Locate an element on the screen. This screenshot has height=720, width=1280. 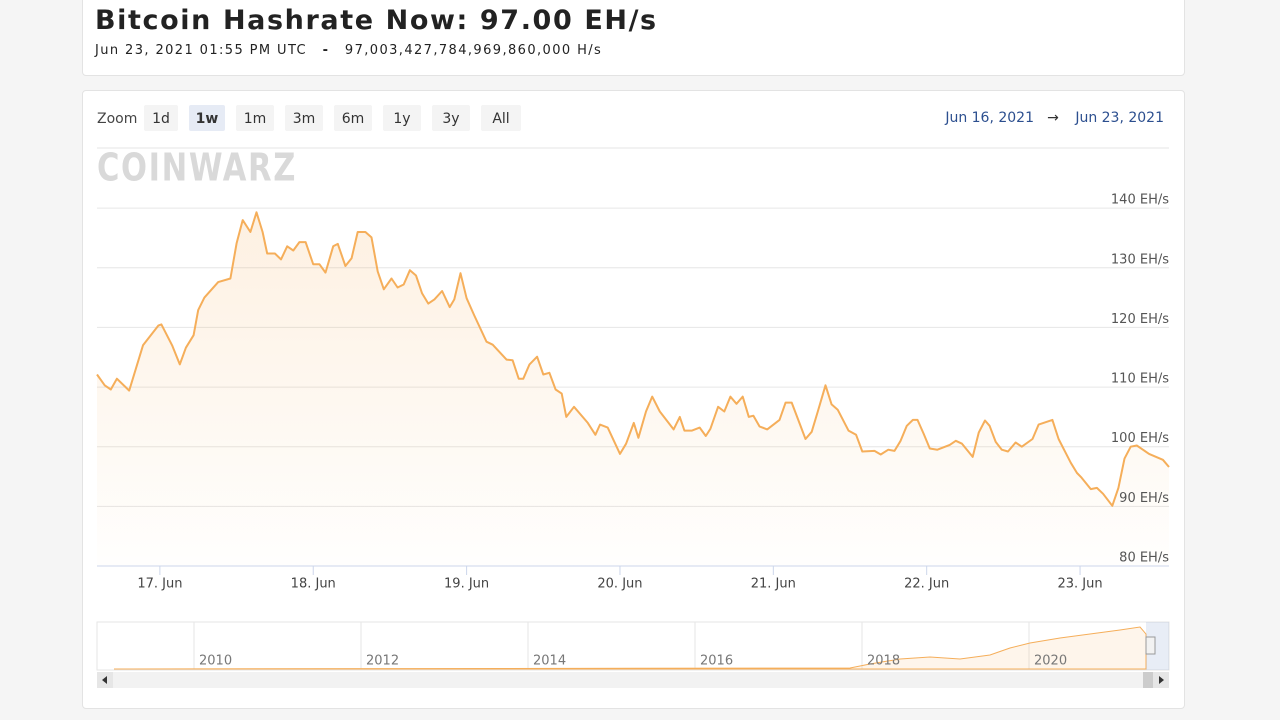
scroll-thumb is located at coordinates (1148, 680).